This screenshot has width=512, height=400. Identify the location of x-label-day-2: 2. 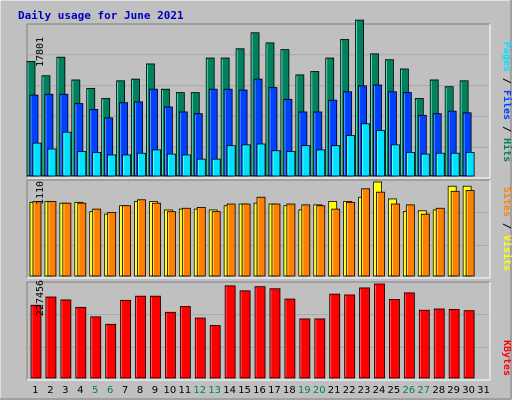
(50, 390).